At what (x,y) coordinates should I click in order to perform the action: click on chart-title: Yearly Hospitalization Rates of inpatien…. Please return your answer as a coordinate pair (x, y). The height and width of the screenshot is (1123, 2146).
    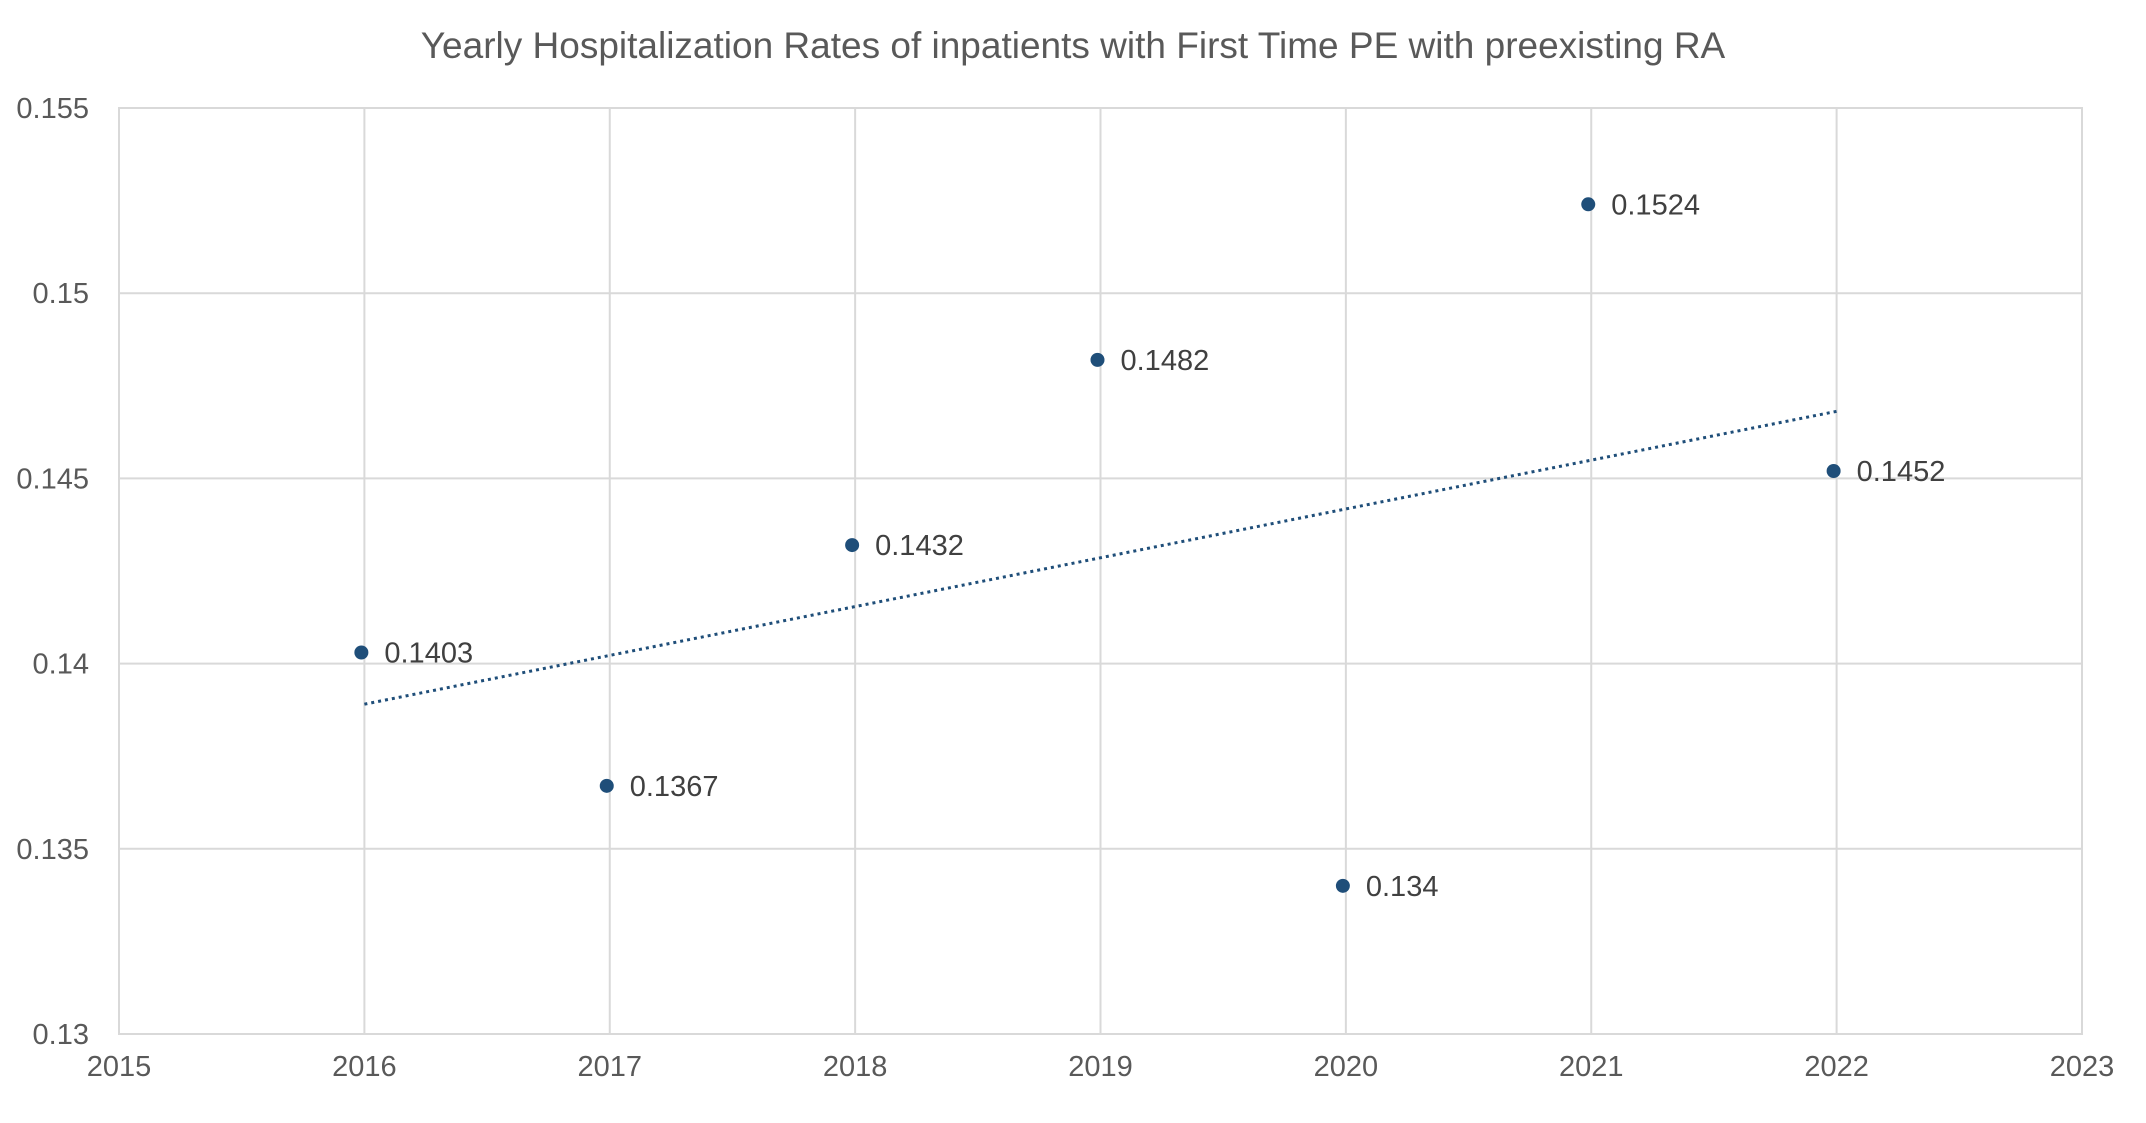
    Looking at the image, I should click on (1073, 45).